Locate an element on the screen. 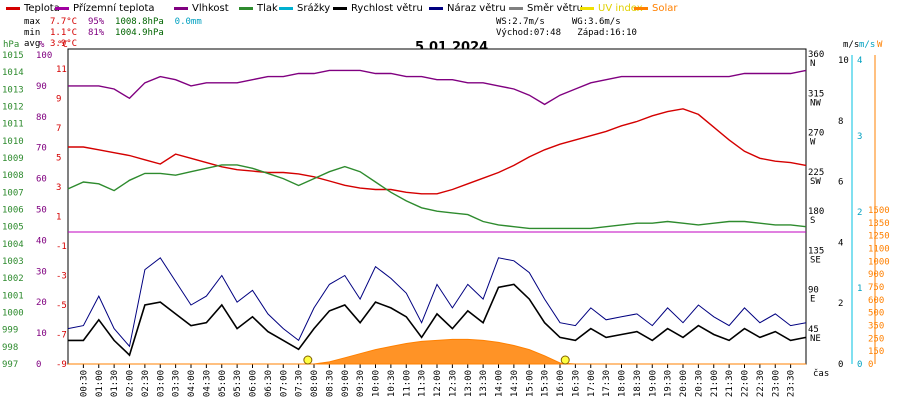  axis-wm2-label-8: 500 is located at coordinates (876, 314).